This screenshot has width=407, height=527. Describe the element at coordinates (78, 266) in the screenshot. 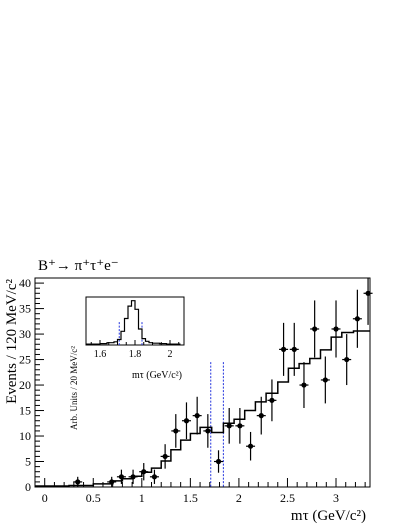

I see `chart-title: B⁺→ π⁺τ⁺e⁻` at that location.